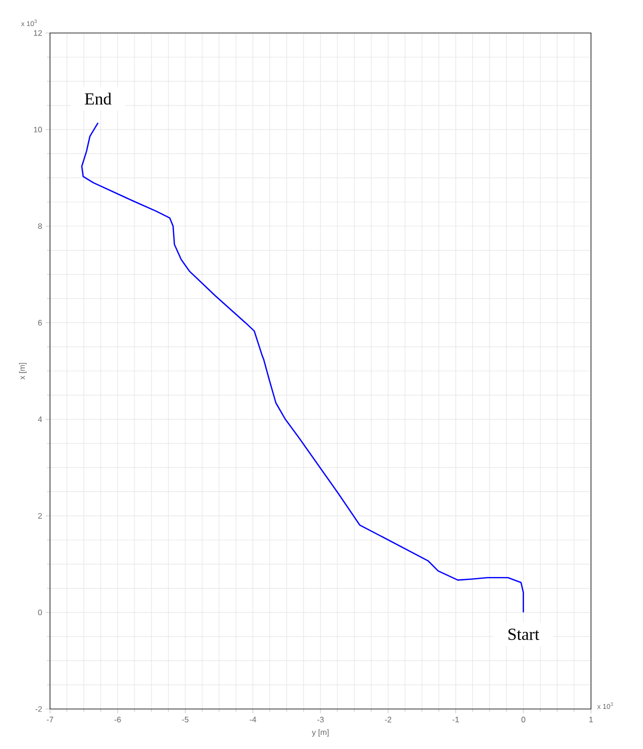  I want to click on annotation: End, so click(98, 98).